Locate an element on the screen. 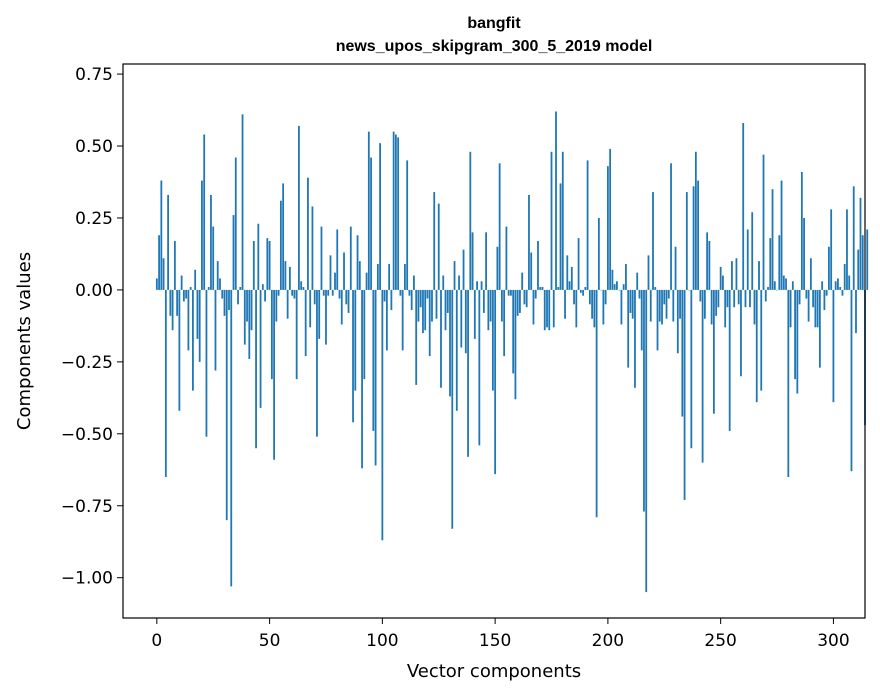 The height and width of the screenshot is (696, 880). y-tick-label-3: 0.00 is located at coordinates (94, 291).